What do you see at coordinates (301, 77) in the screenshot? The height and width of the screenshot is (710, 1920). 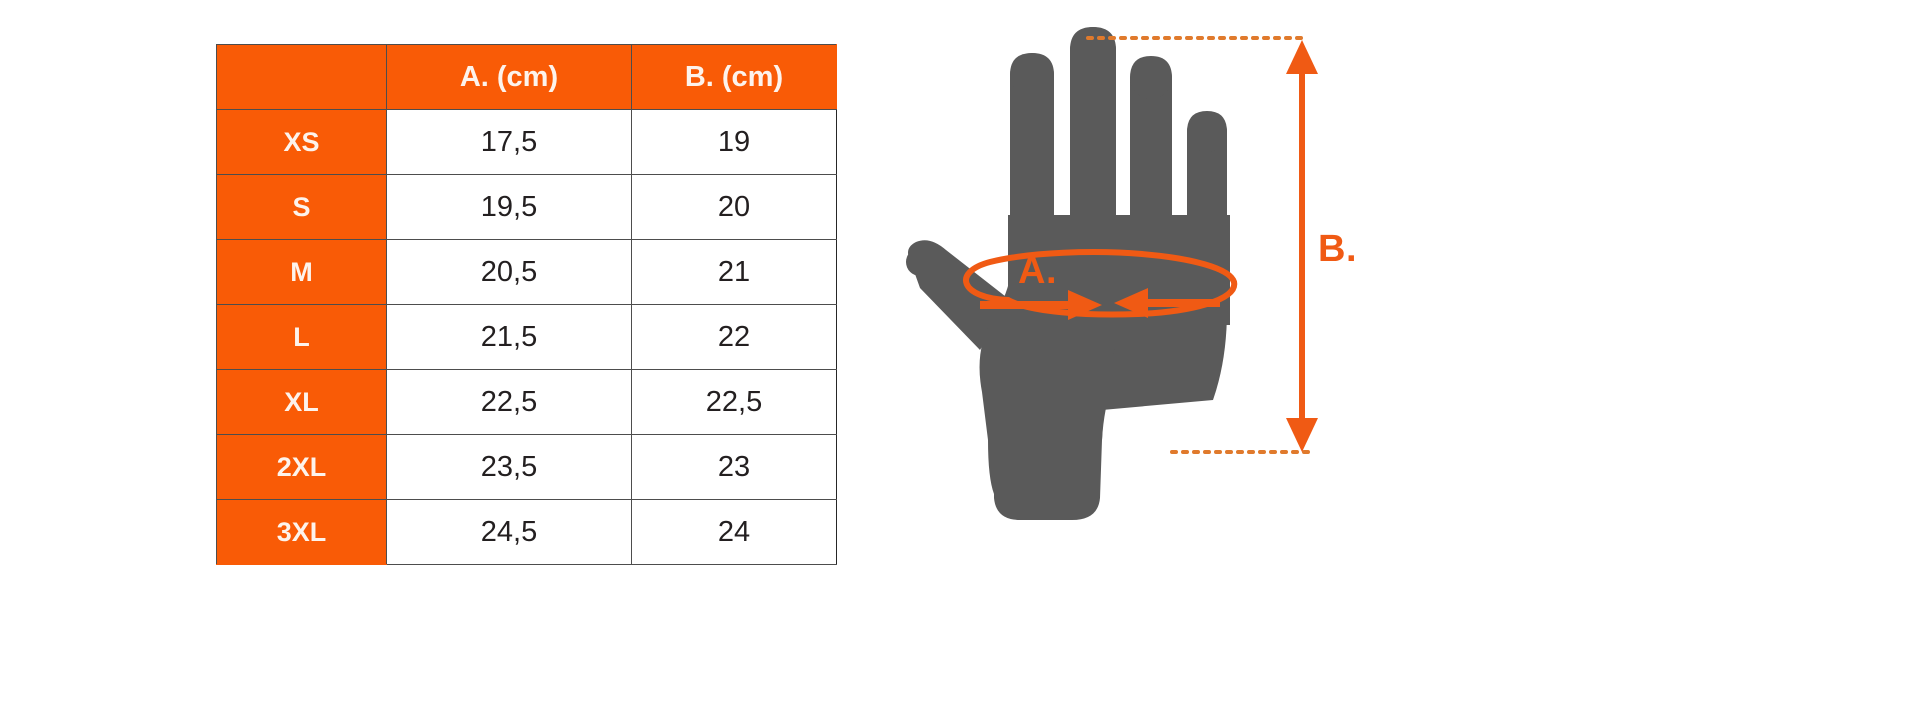 I see `header-size-blank` at bounding box center [301, 77].